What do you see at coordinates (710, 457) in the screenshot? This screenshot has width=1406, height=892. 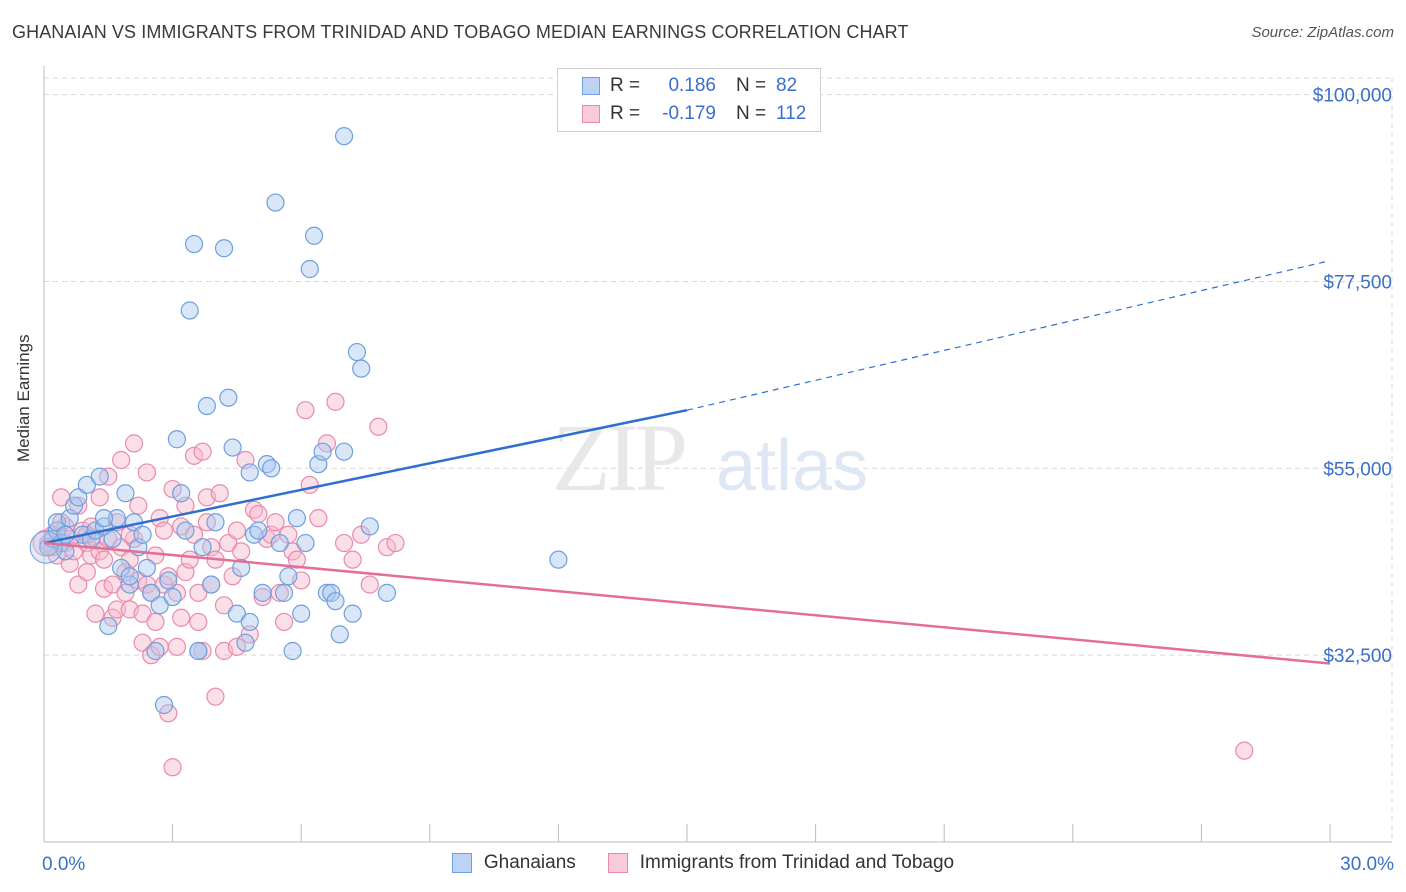 I see `watermark: ZIP atlas` at bounding box center [710, 457].